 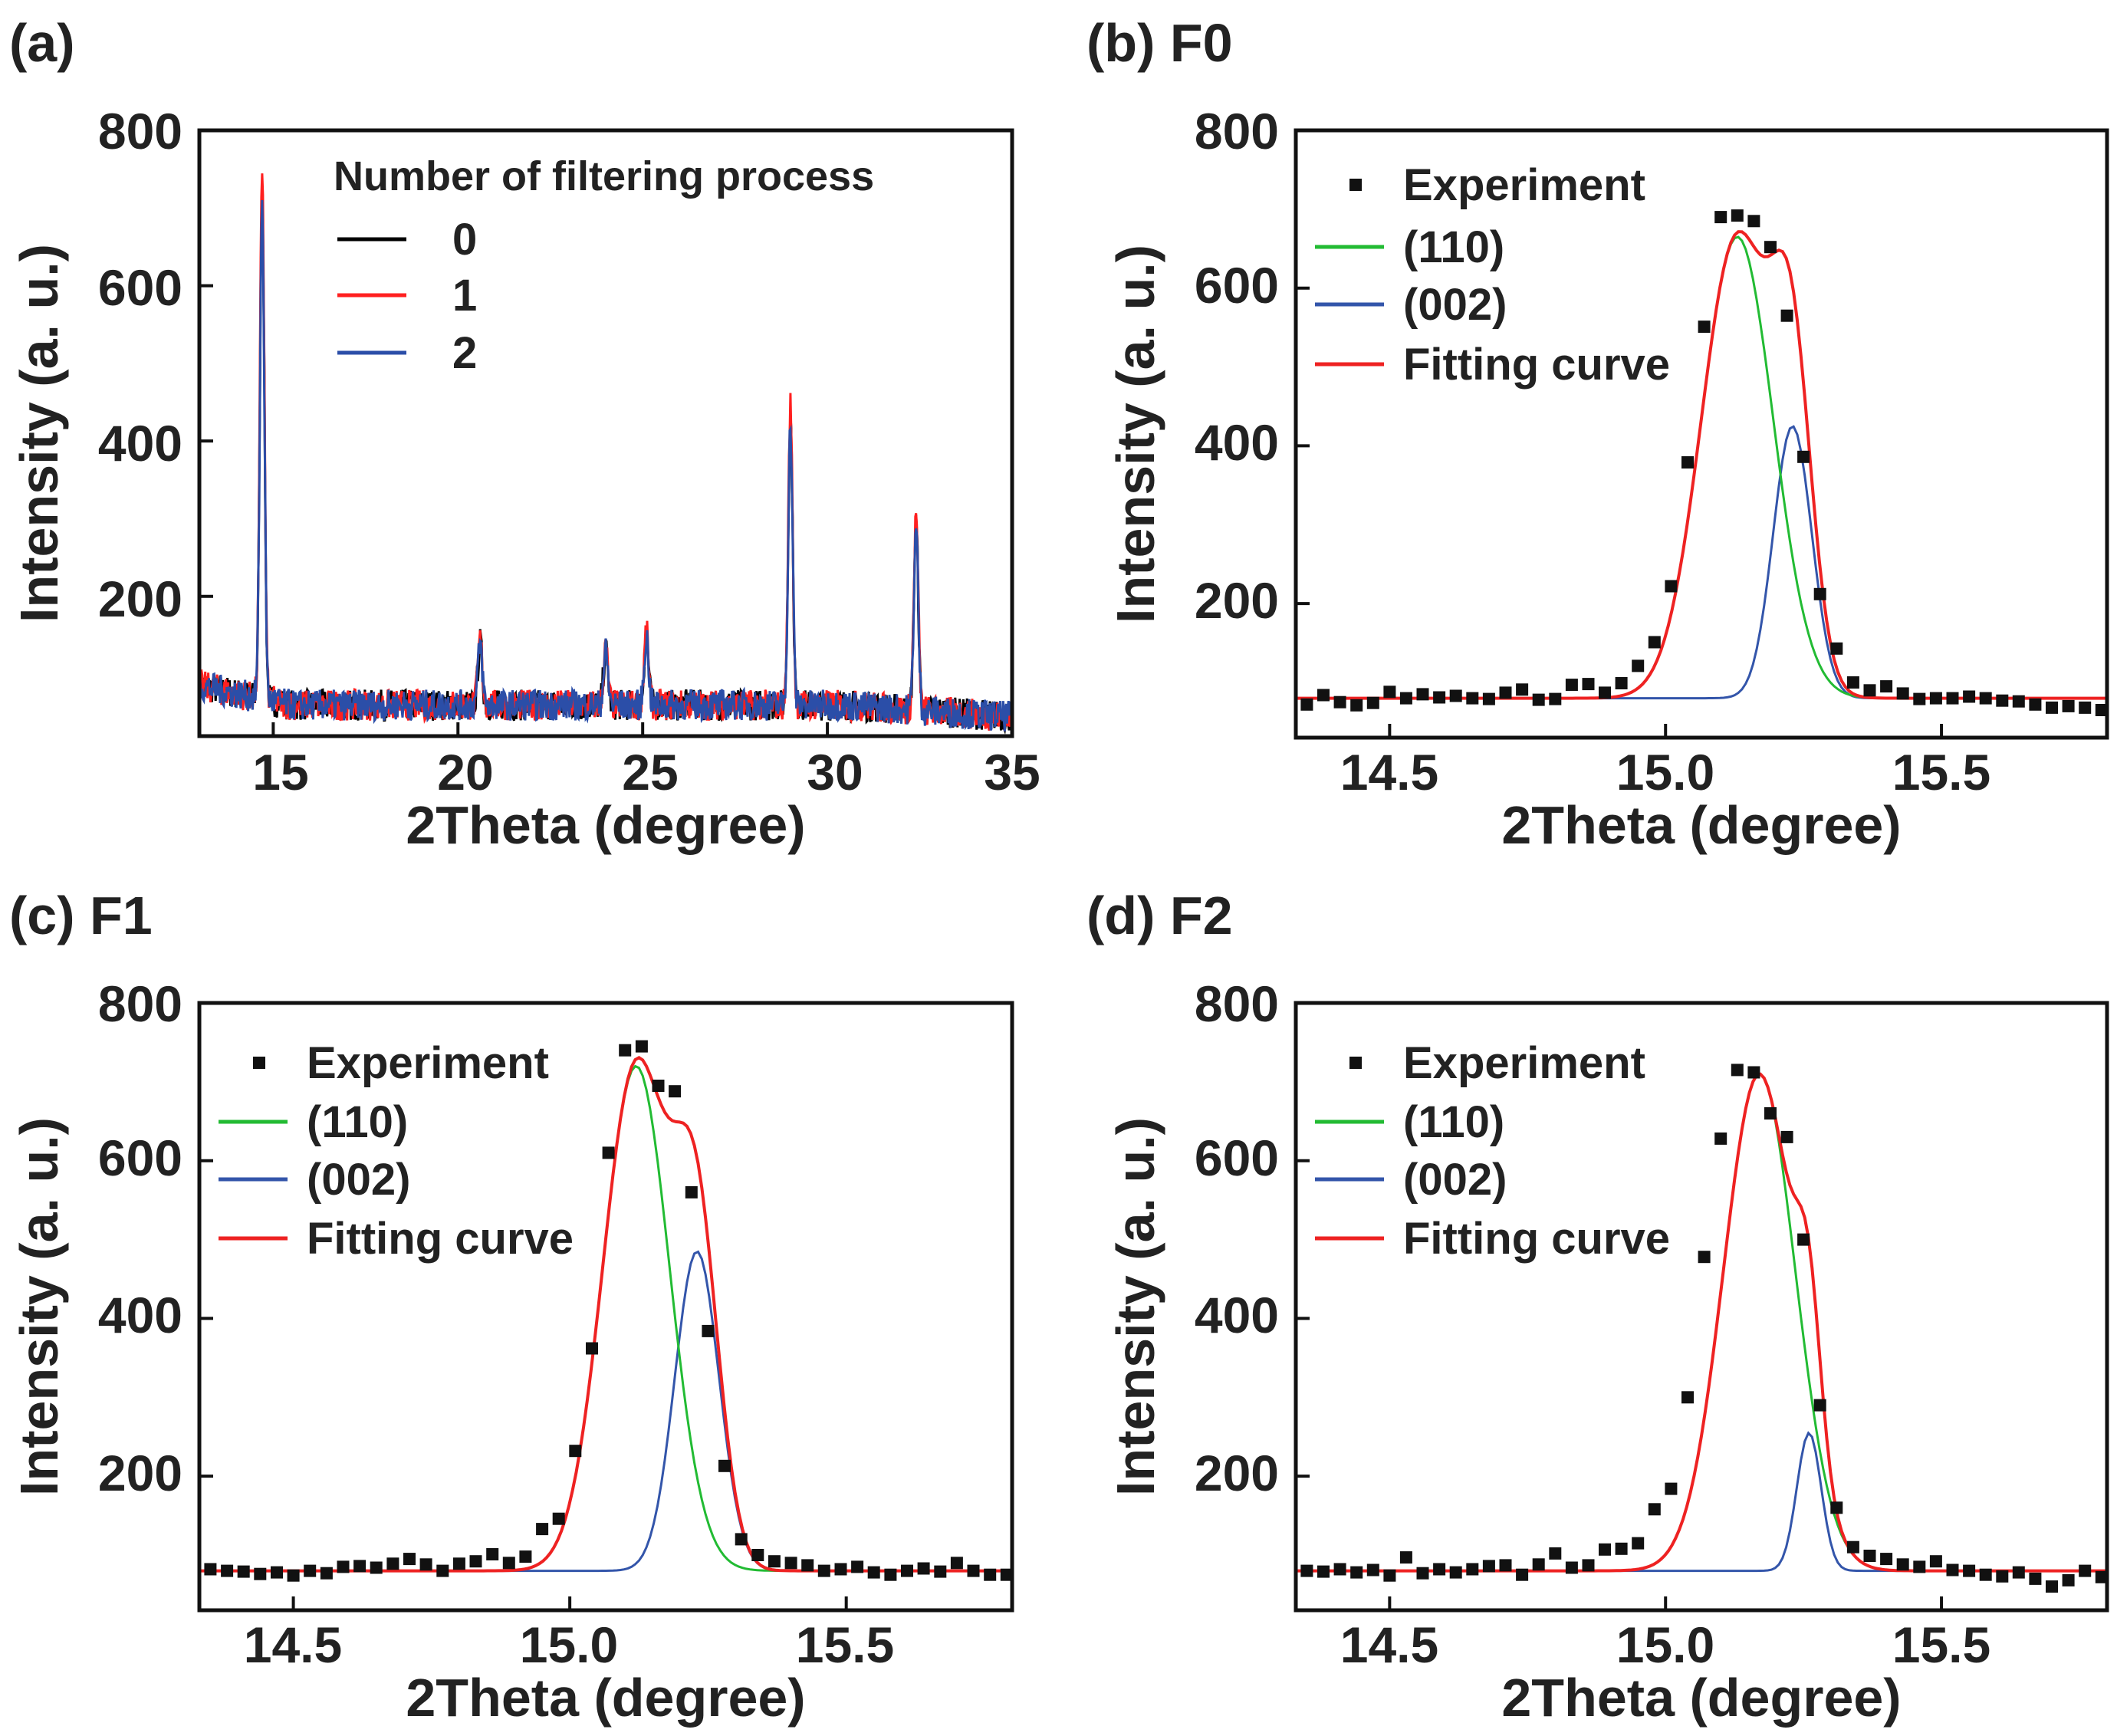 I want to click on panel-label: (b) F0, so click(x=1159, y=43).